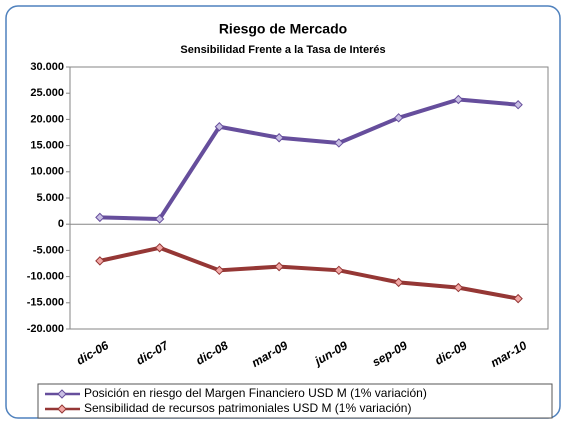 The height and width of the screenshot is (421, 566). What do you see at coordinates (283, 29) in the screenshot?
I see `chart-title: Riesgo de Mercado` at bounding box center [283, 29].